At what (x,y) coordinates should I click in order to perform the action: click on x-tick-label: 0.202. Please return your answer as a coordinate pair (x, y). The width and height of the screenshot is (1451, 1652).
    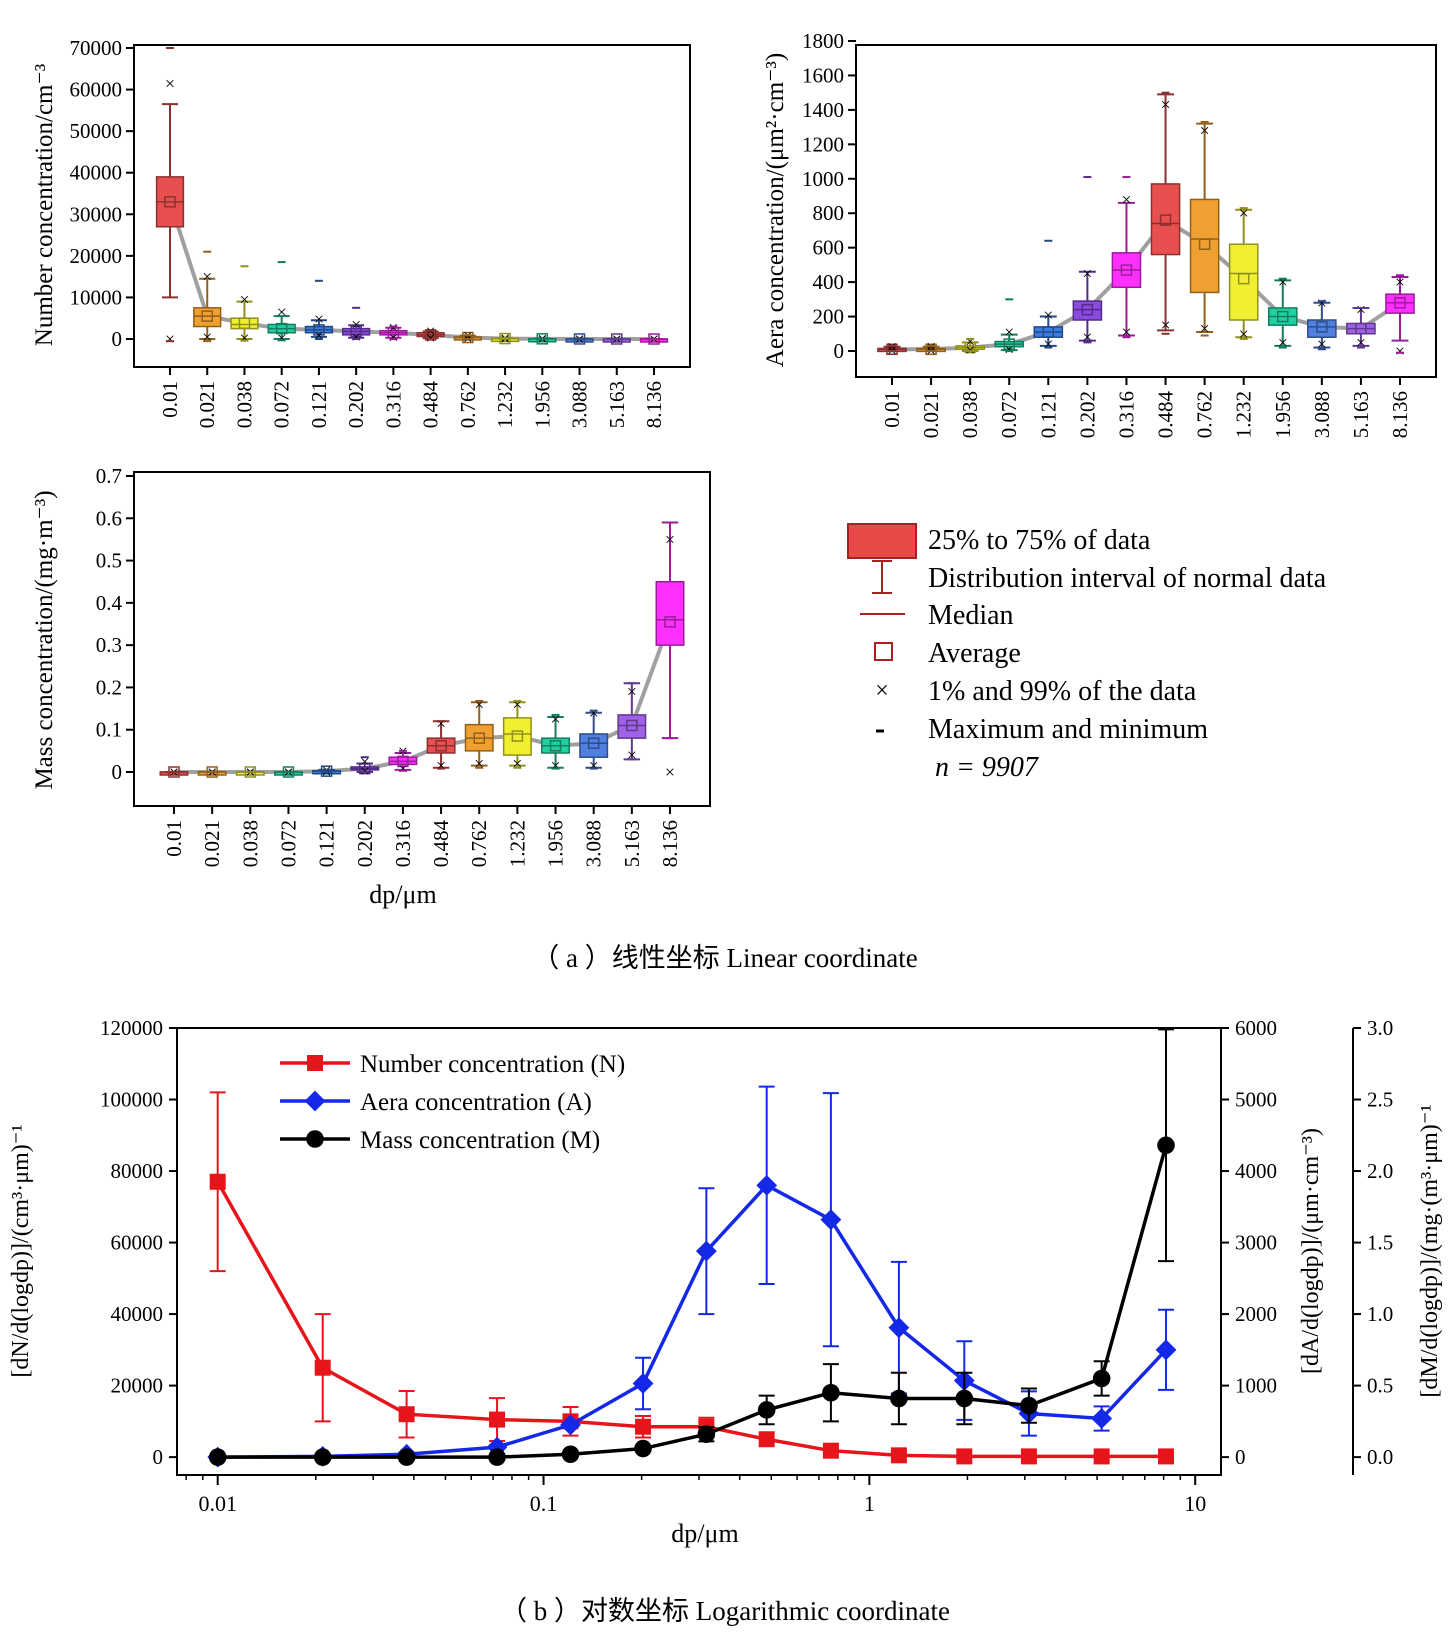
    Looking at the image, I should click on (365, 843).